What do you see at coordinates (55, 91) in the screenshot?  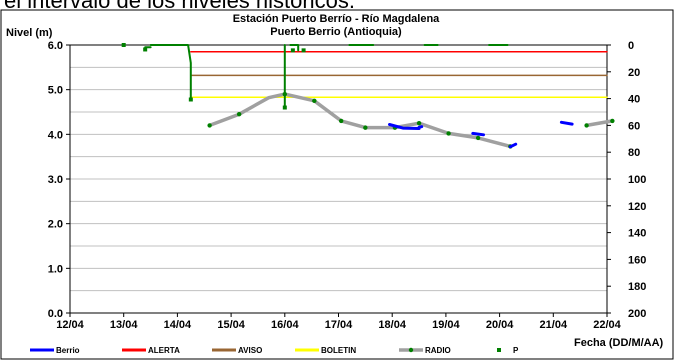 I see `y-tick-label: 5.0` at bounding box center [55, 91].